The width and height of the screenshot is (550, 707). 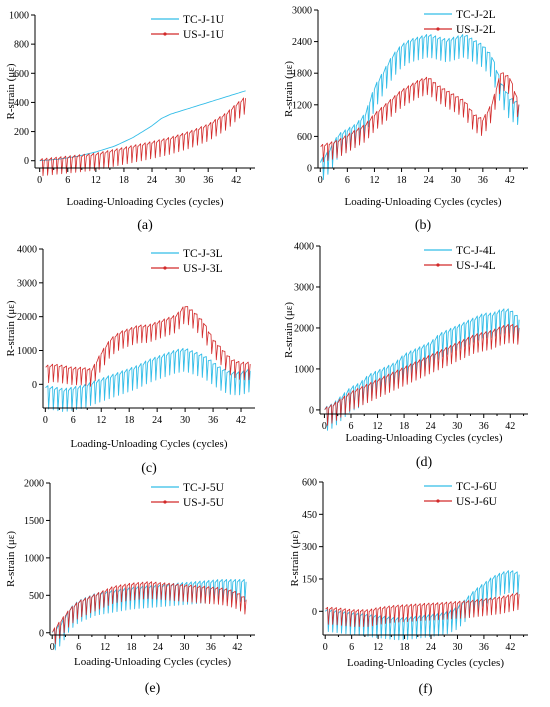 What do you see at coordinates (204, 488) in the screenshot?
I see `legend-label: TC-J-5U` at bounding box center [204, 488].